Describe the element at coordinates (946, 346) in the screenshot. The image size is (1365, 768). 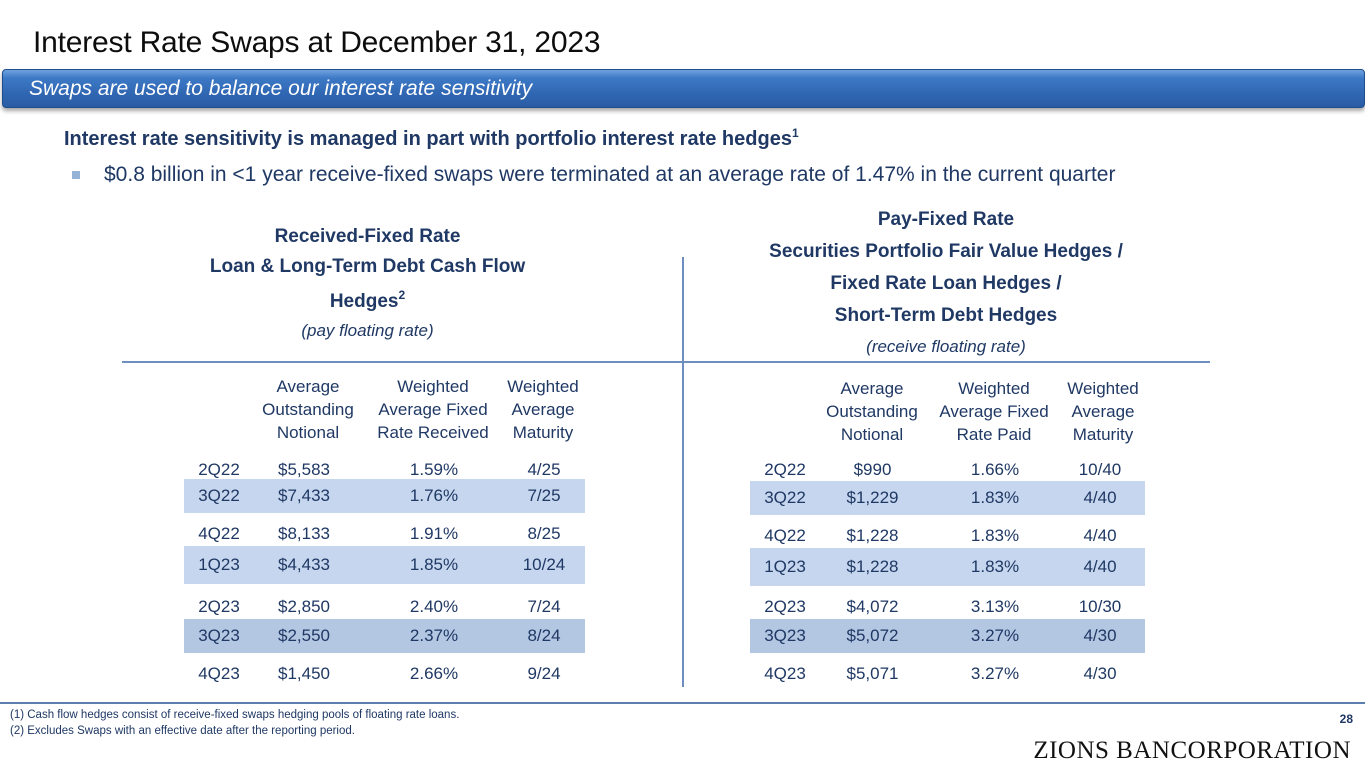
I see `right-heading-note: (receive floating rate)` at that location.